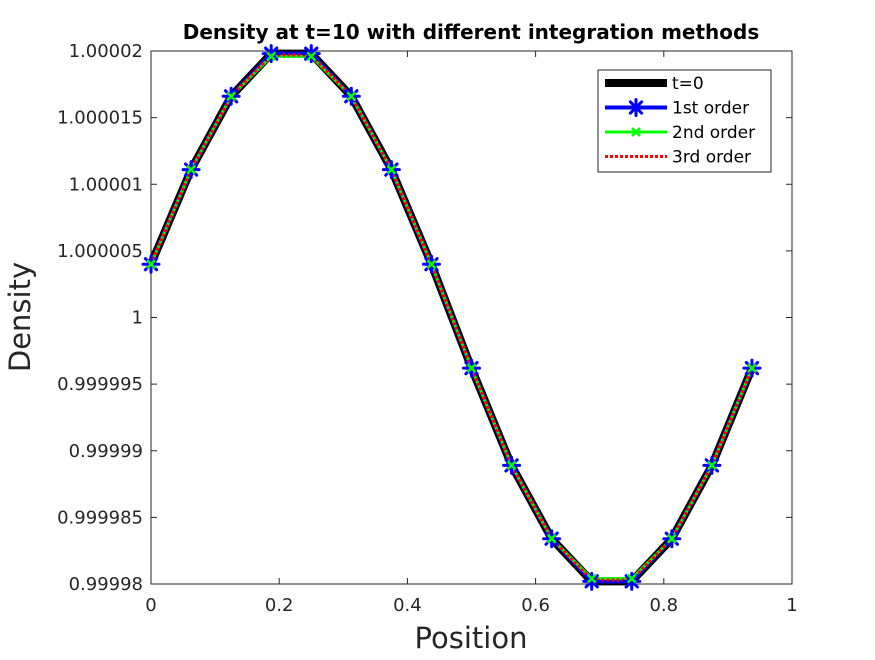  Describe the element at coordinates (684, 121) in the screenshot. I see `legend: t=0 1st order 2nd order 3rd order` at that location.